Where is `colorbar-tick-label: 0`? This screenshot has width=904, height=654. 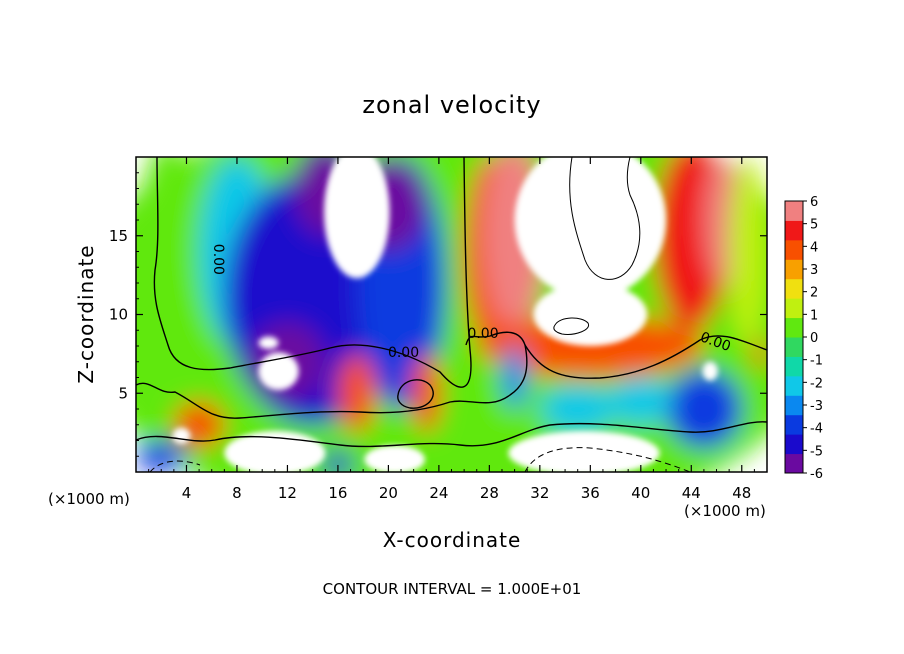 colorbar-tick-label: 0 is located at coordinates (814, 338).